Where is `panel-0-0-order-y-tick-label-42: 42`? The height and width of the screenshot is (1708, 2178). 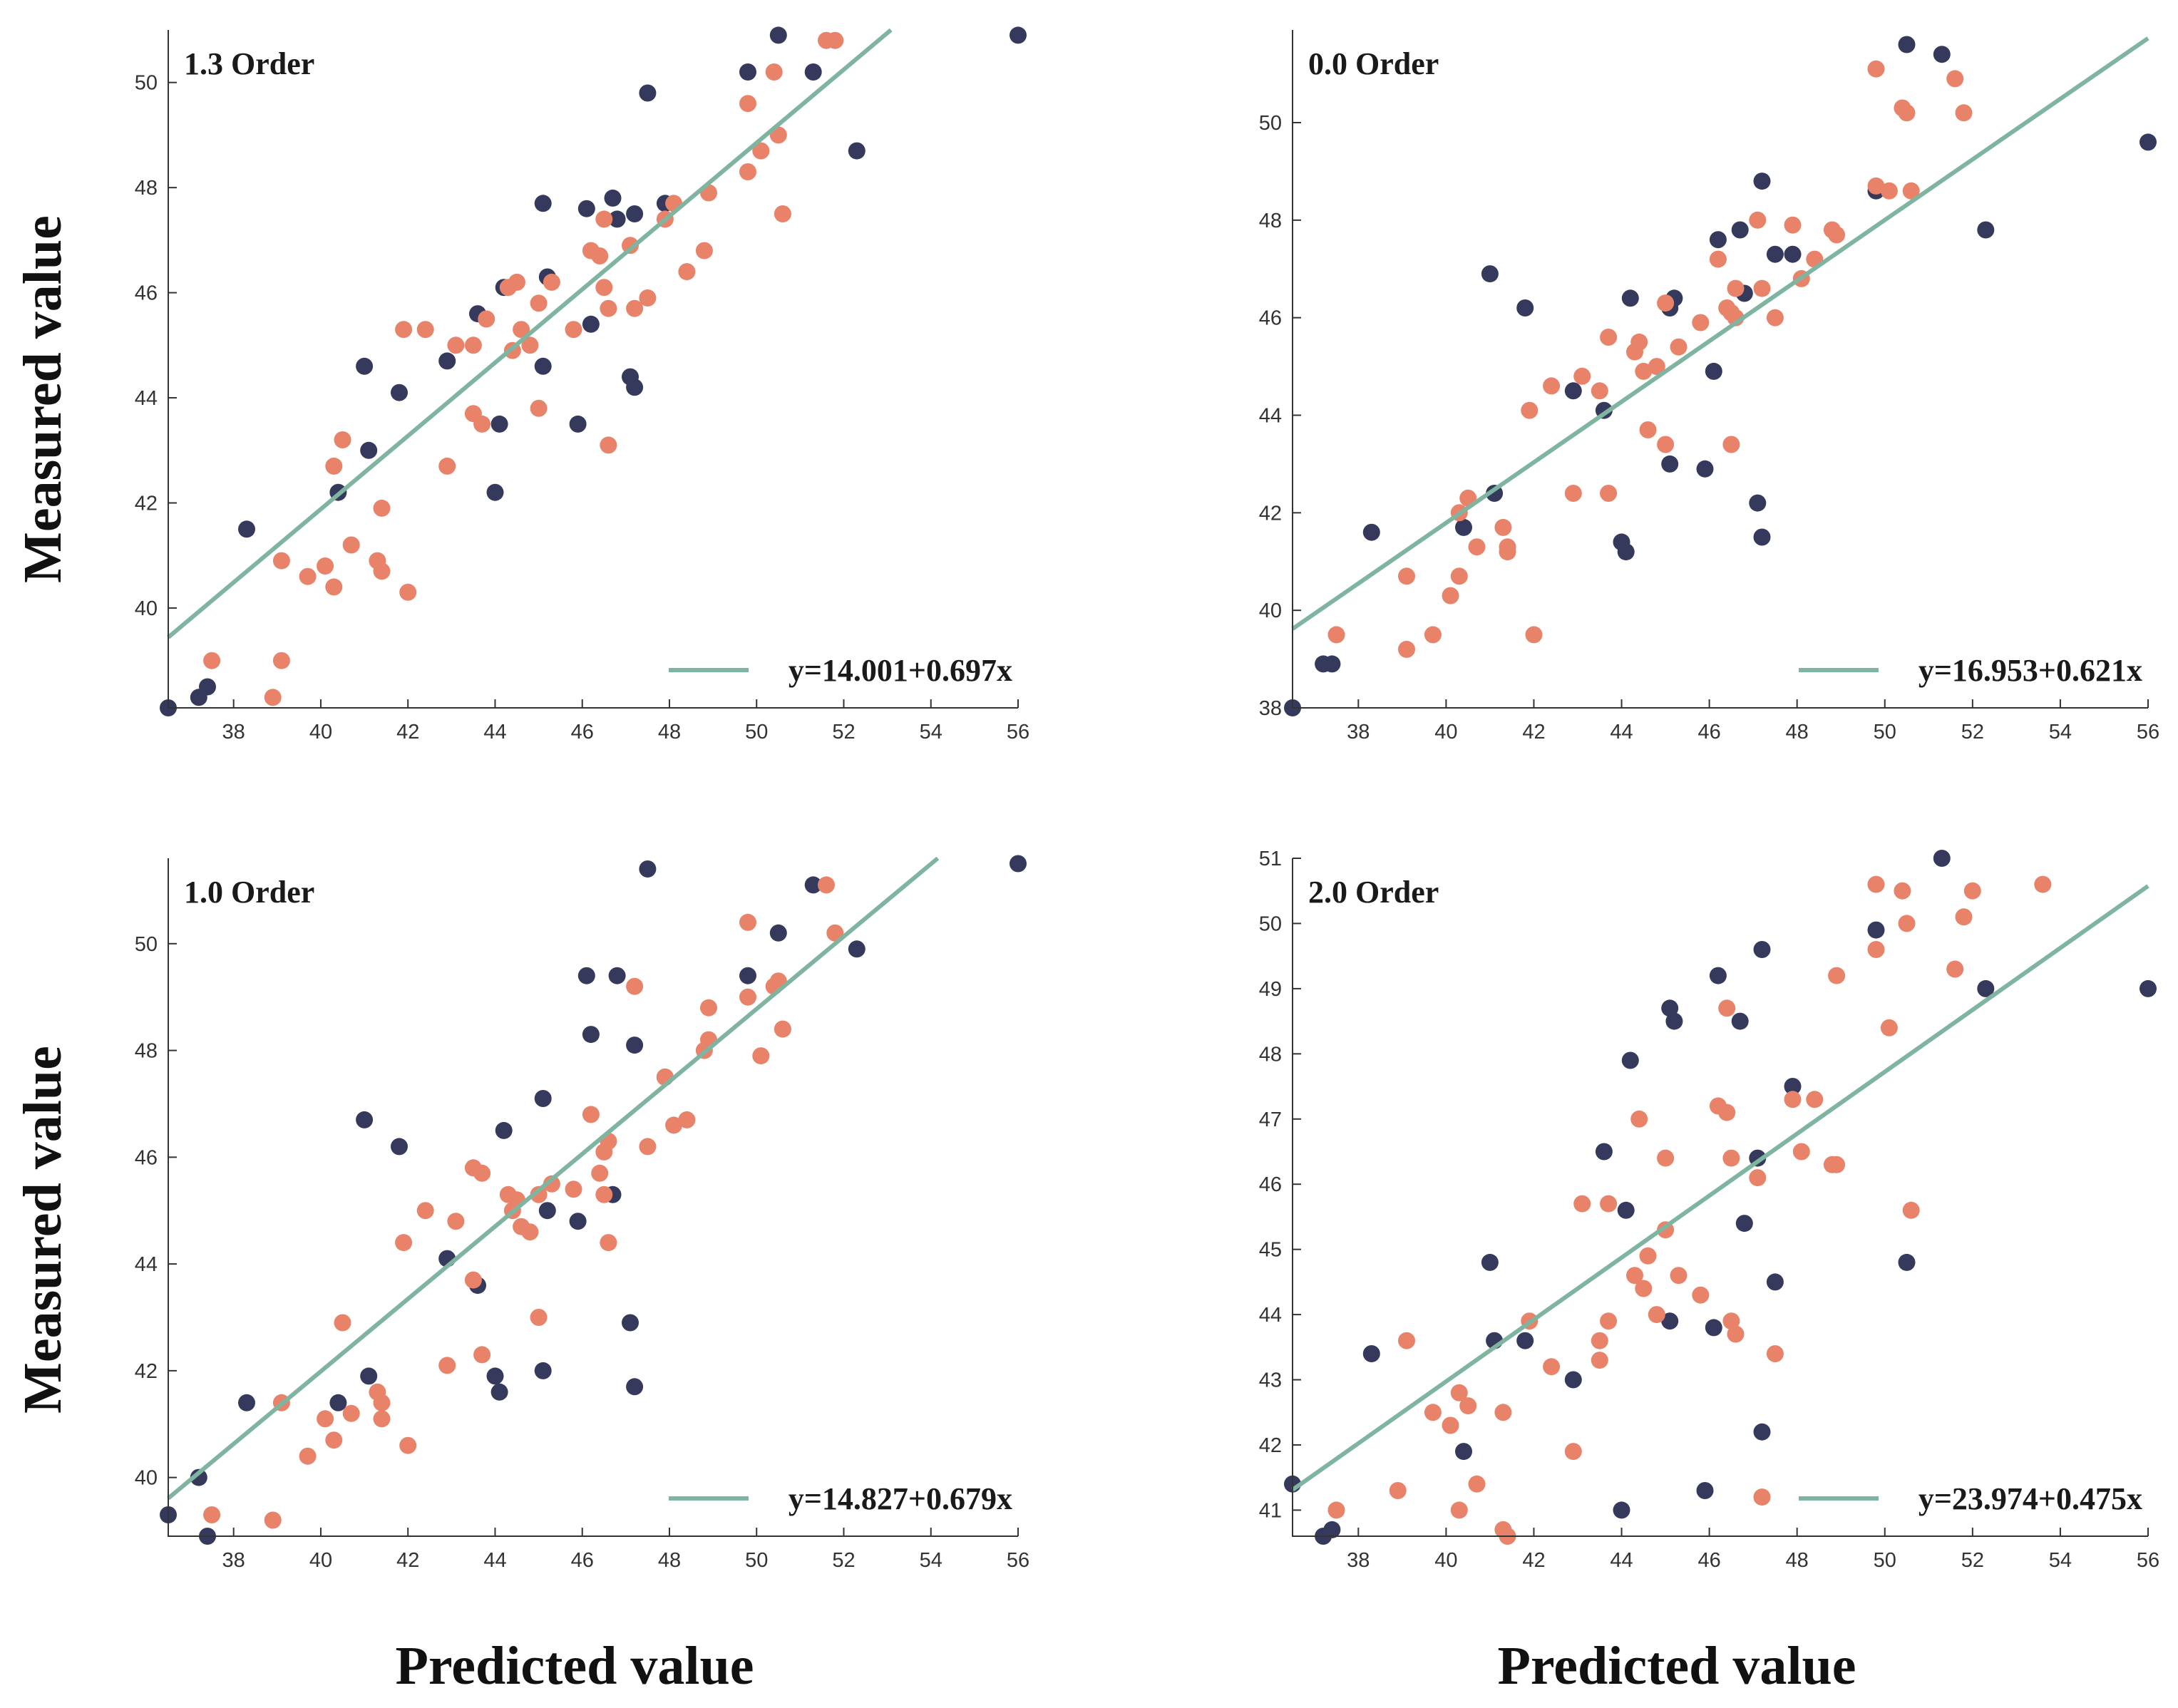
panel-0-0-order-y-tick-label-42: 42 is located at coordinates (1270, 514).